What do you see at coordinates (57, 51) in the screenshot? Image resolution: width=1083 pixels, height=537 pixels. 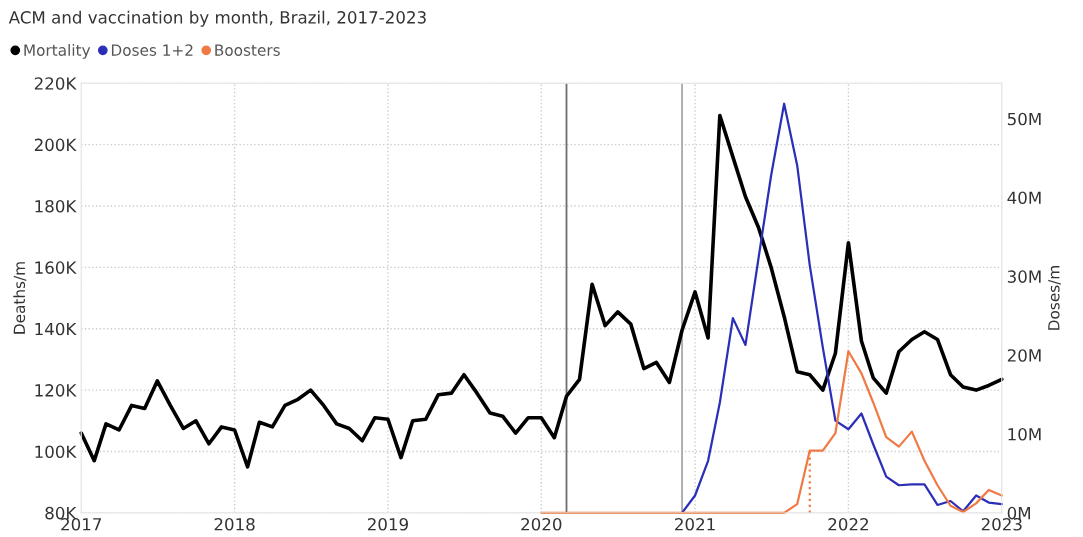 I see `legend-label: Mortality` at bounding box center [57, 51].